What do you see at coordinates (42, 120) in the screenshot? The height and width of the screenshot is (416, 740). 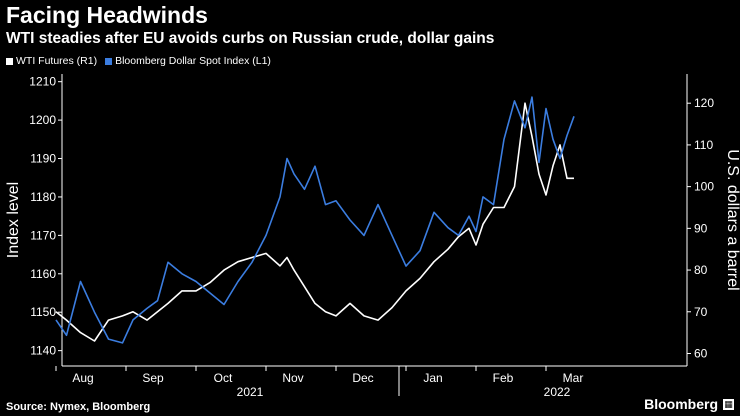 I see `left-tick-label: 1200` at bounding box center [42, 120].